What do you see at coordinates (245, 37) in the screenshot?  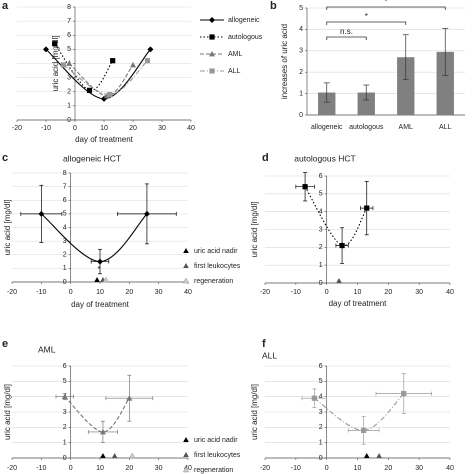 I see `legend-label: autologous` at bounding box center [245, 37].